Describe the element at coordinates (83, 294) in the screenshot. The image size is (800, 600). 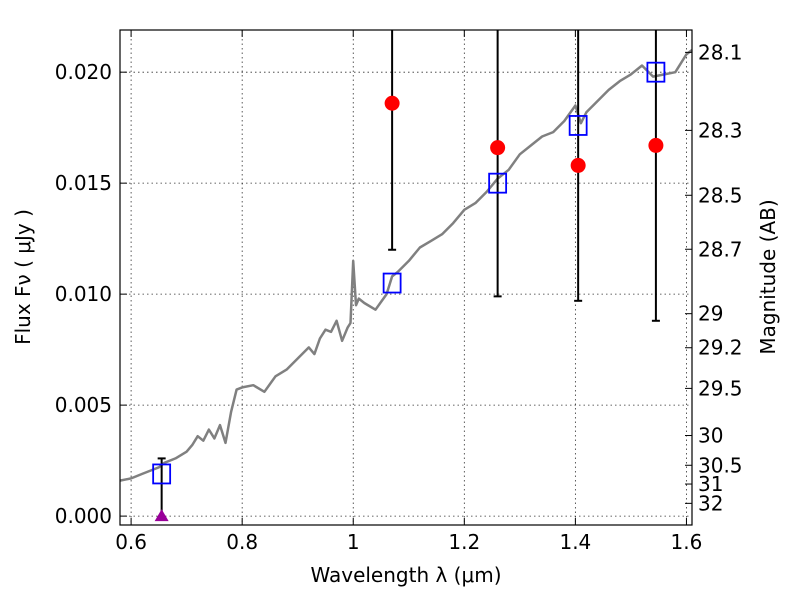
I see `y-tick-label: 0.010` at that location.